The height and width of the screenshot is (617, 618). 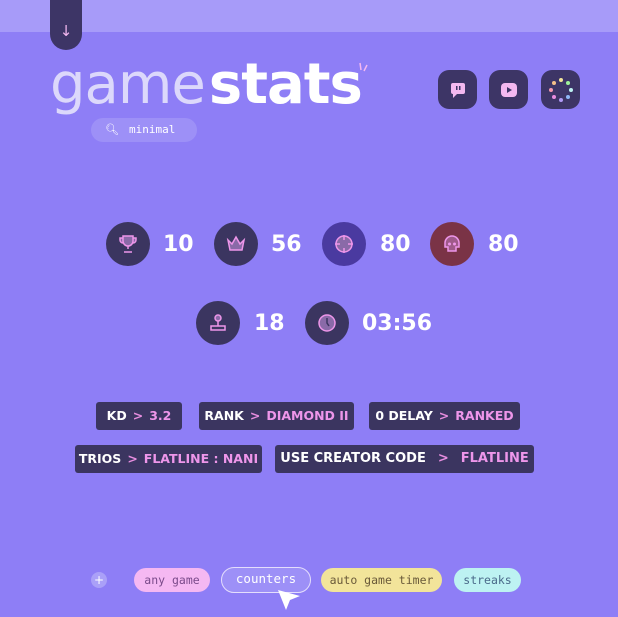 I want to click on clock-icon, so click(x=327, y=323).